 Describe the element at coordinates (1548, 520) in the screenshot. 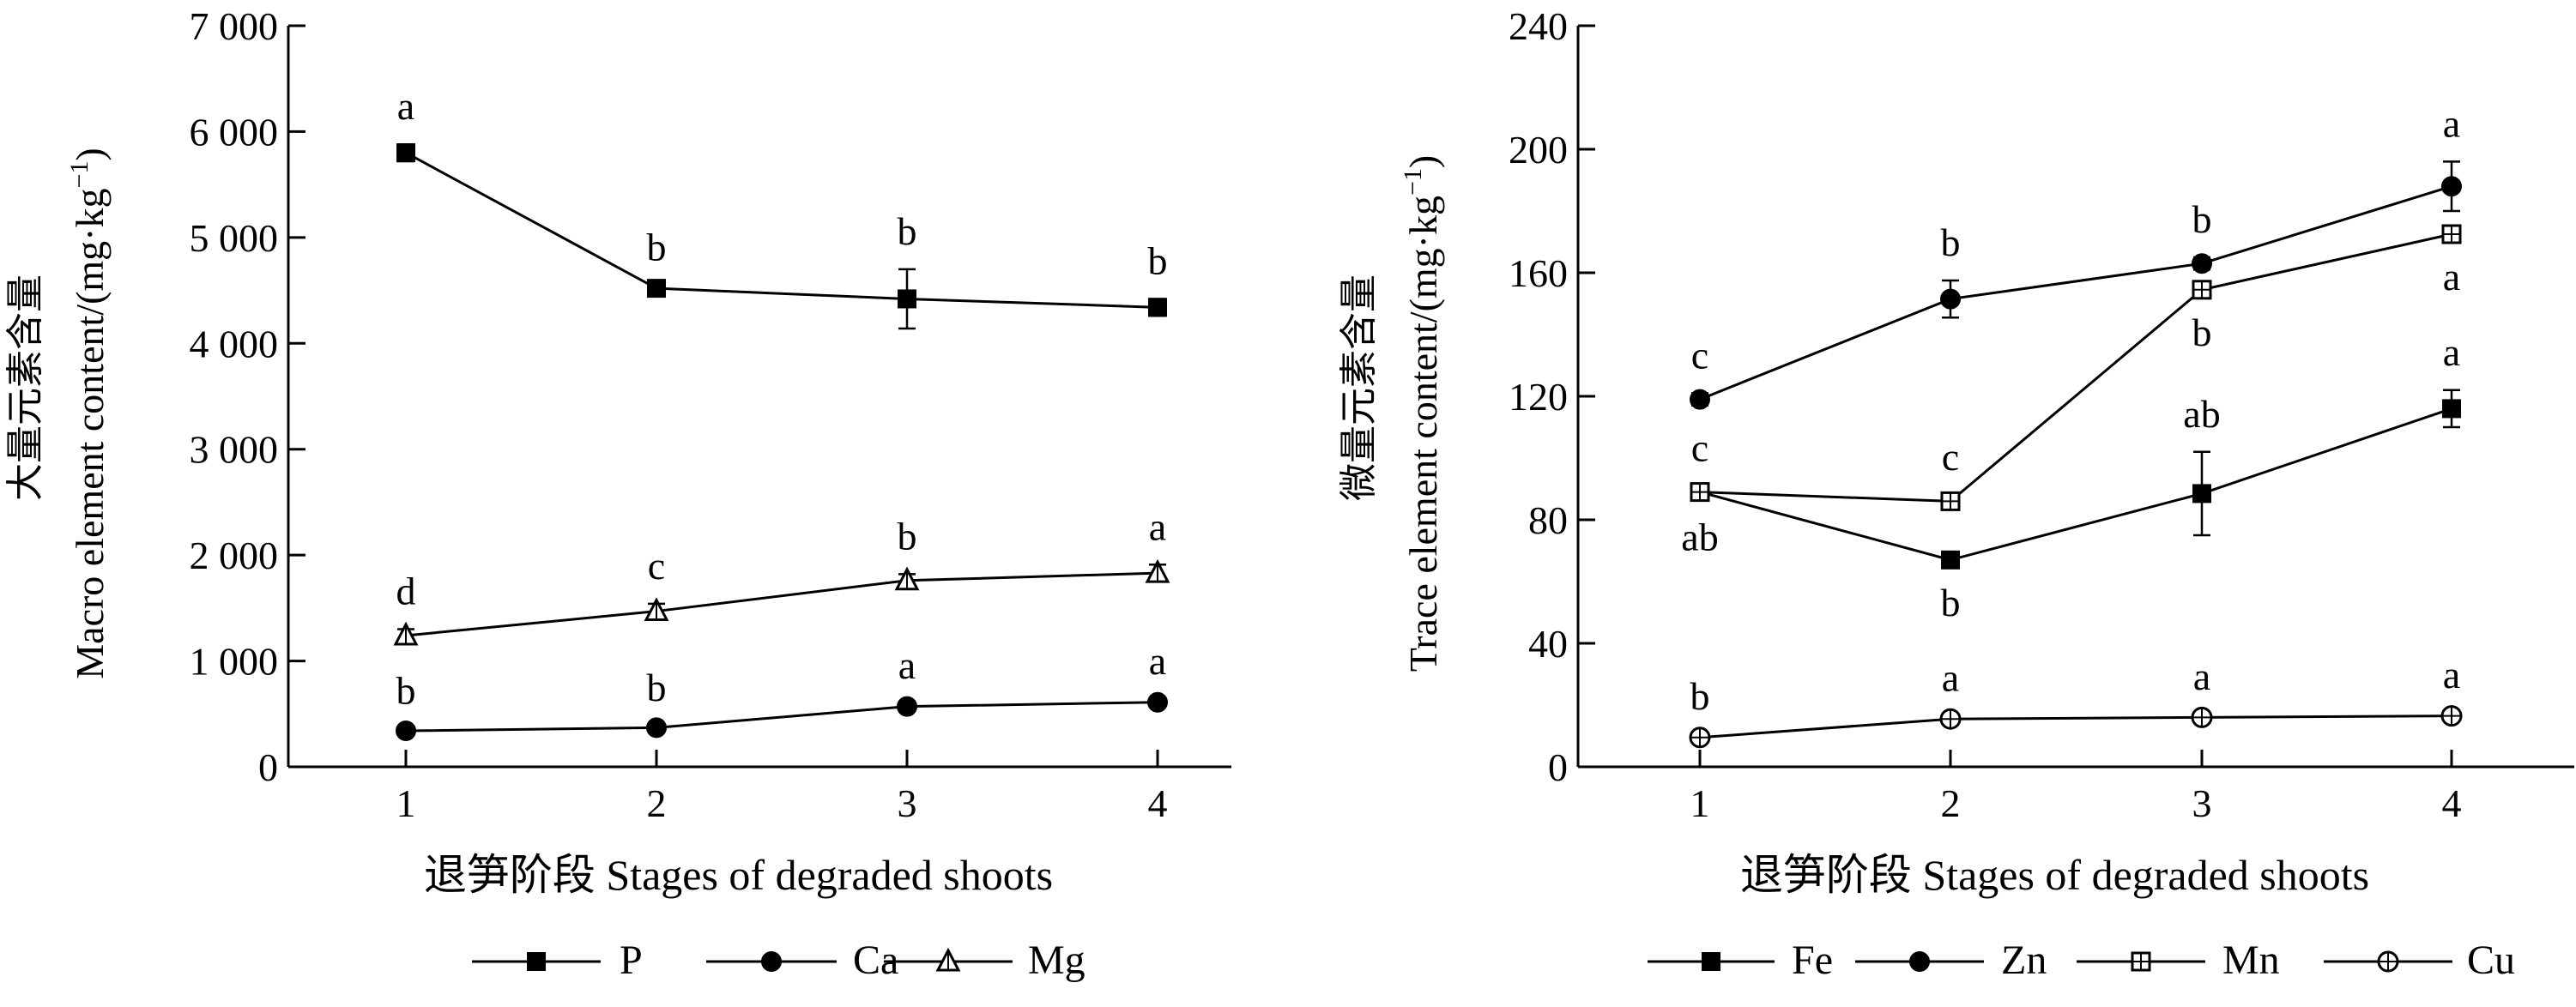

I see `y-tick-label: 80` at that location.